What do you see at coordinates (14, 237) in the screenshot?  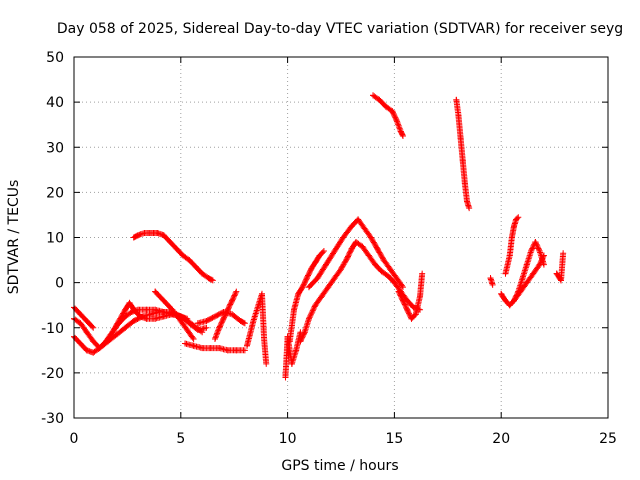 I see `y-axis-title: SDTVAR / TECUs` at bounding box center [14, 237].